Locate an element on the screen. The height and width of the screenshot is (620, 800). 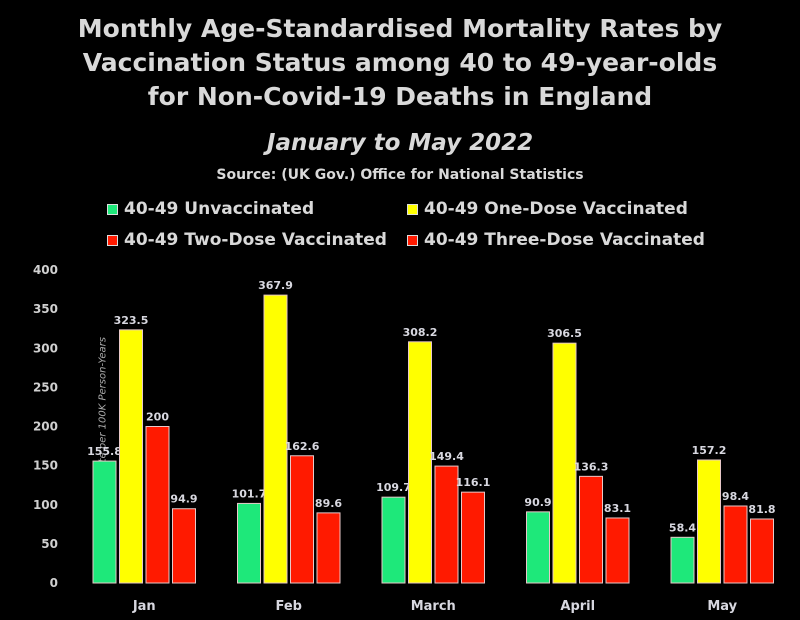
data-label: 155.8 is located at coordinates (104, 451).